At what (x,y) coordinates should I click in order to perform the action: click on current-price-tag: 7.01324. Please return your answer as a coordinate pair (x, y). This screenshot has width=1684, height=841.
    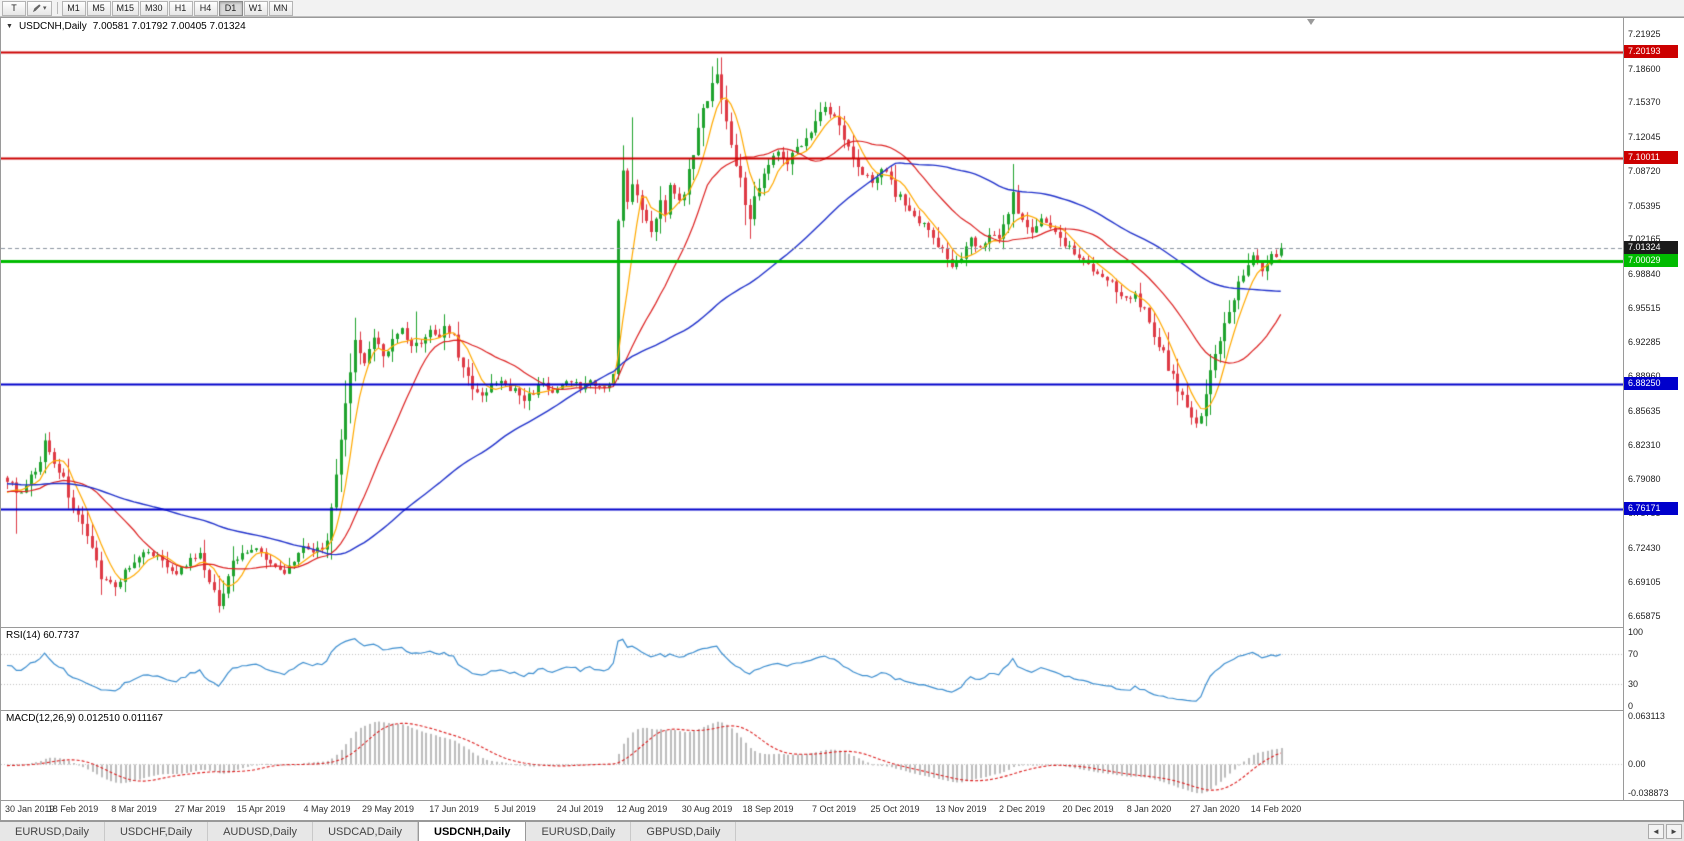
    Looking at the image, I should click on (1651, 247).